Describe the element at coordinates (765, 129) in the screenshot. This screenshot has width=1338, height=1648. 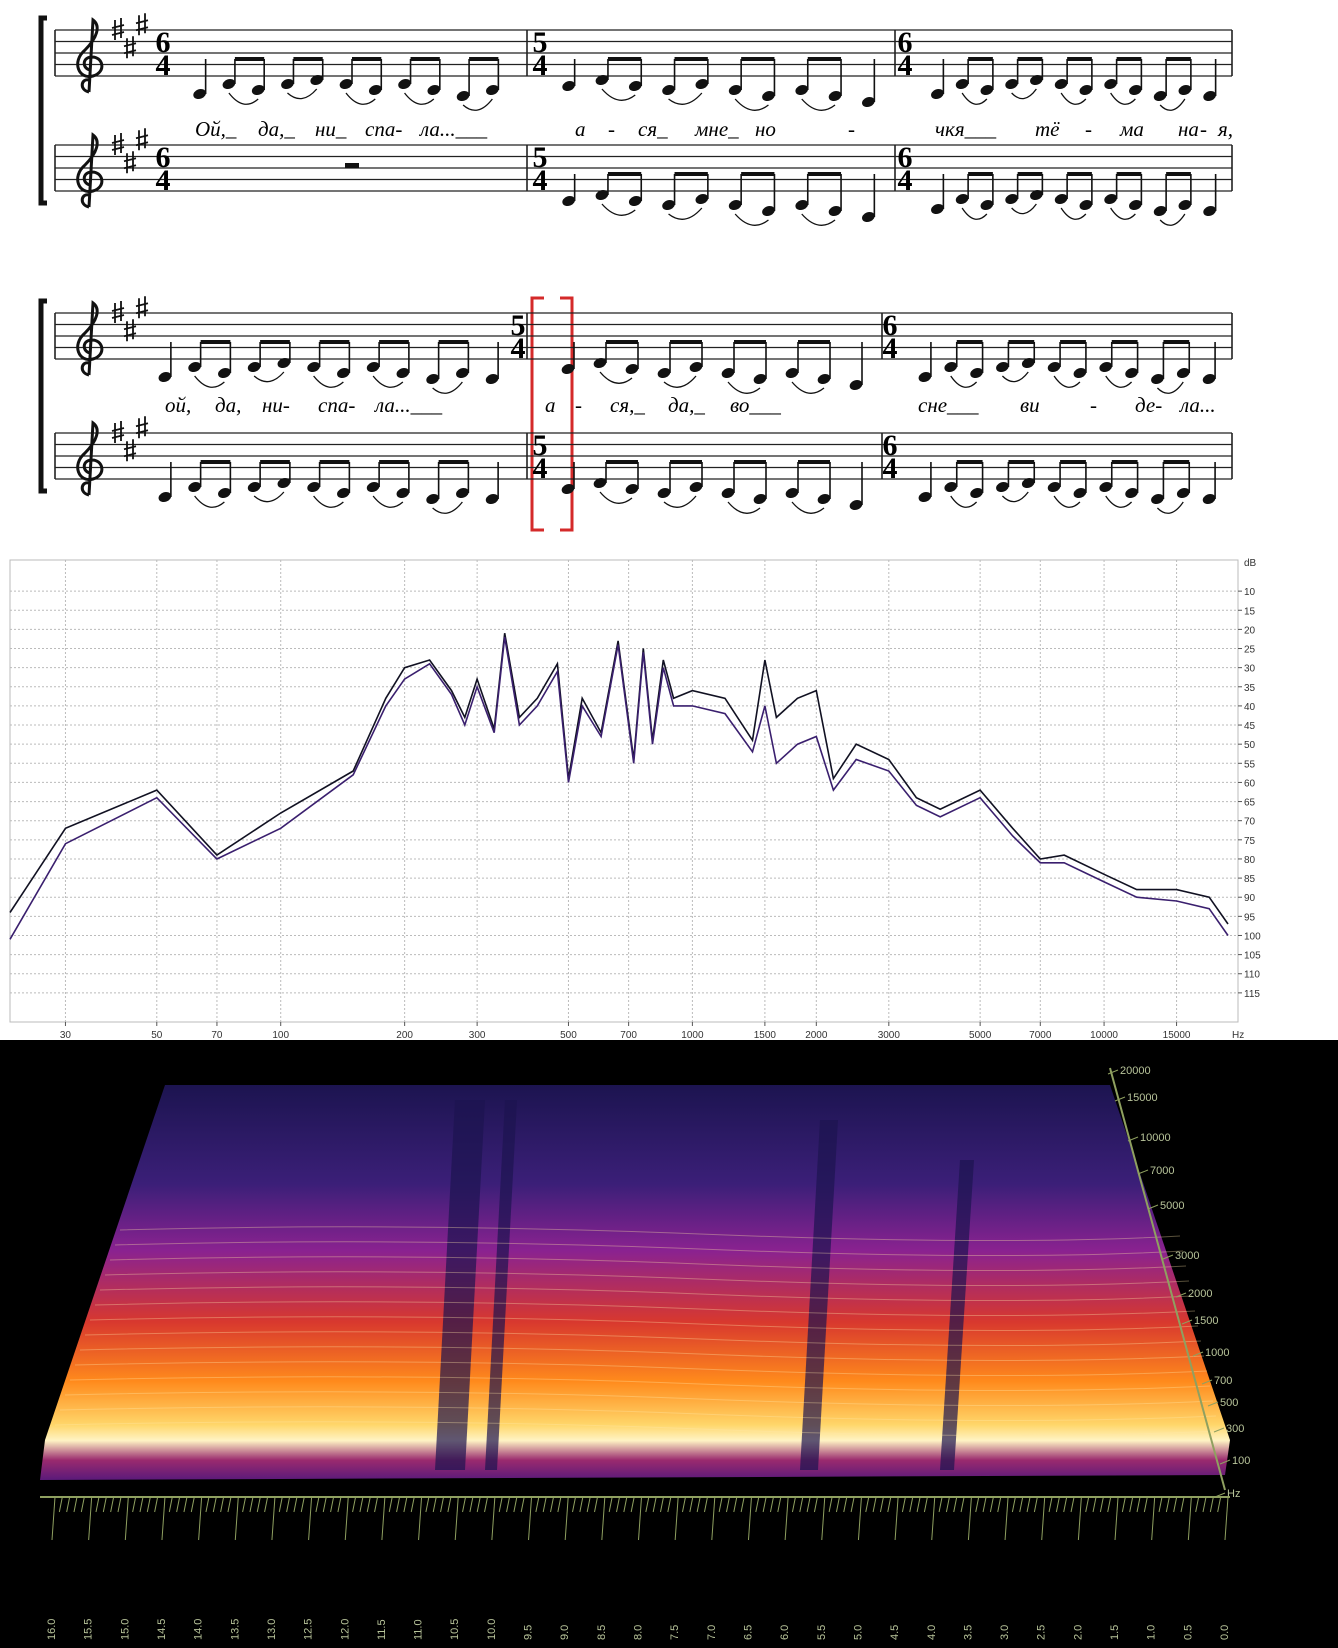
I see `lyric: но` at that location.